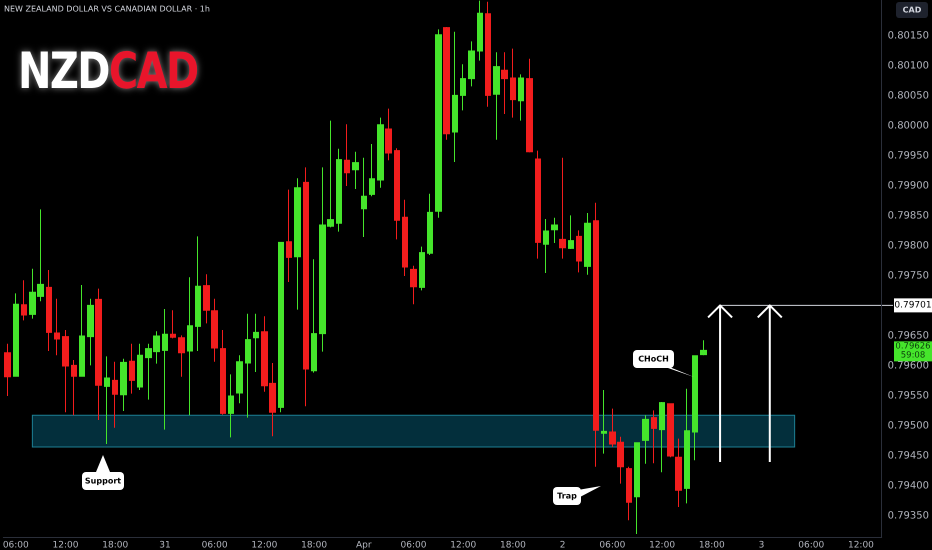  Describe the element at coordinates (913, 355) in the screenshot. I see `text: 59:08` at that location.